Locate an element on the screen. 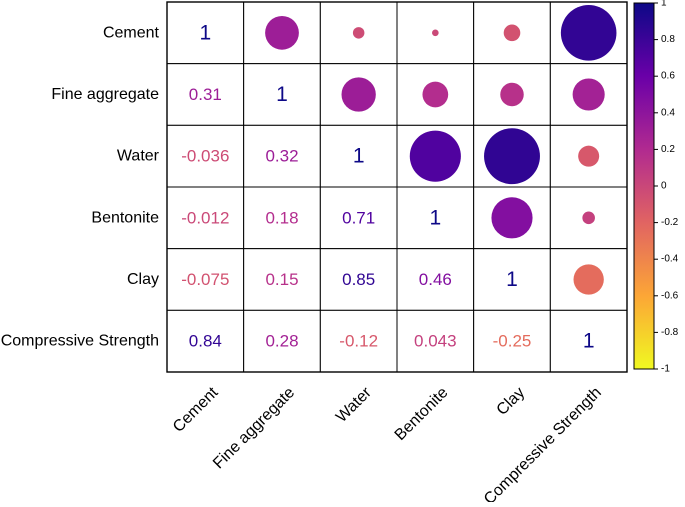 The image size is (685, 507). colorbar-tick-label: -1 is located at coordinates (665, 369).